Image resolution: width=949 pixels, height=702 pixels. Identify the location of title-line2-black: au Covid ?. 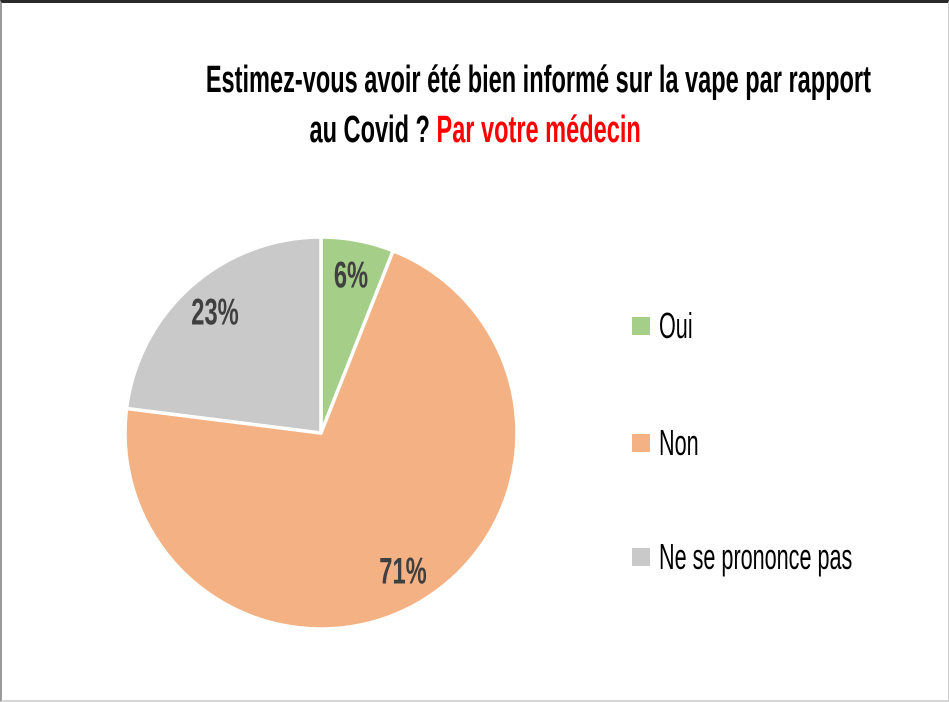
(373, 130).